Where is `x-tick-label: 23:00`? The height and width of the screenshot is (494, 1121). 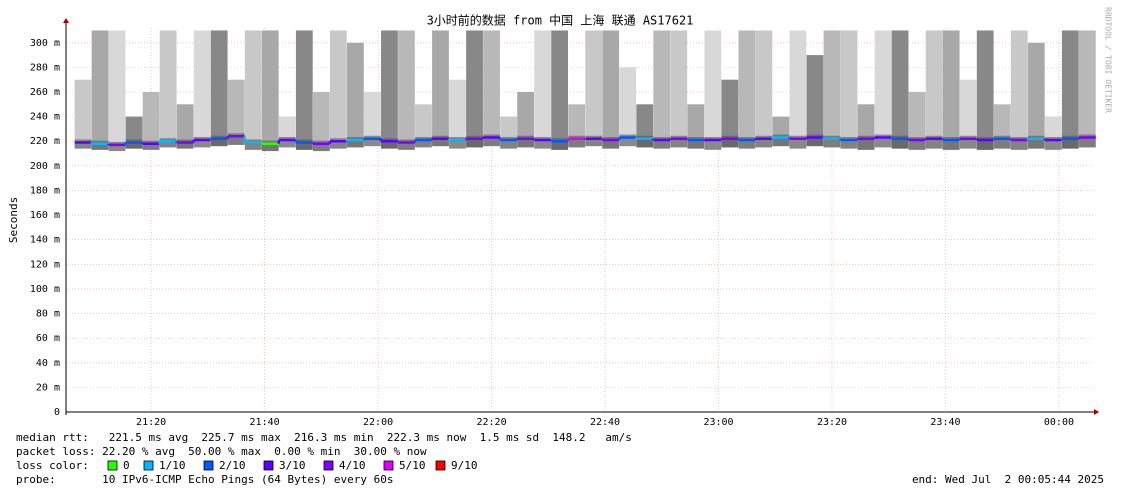 x-tick-label: 23:00 is located at coordinates (718, 422).